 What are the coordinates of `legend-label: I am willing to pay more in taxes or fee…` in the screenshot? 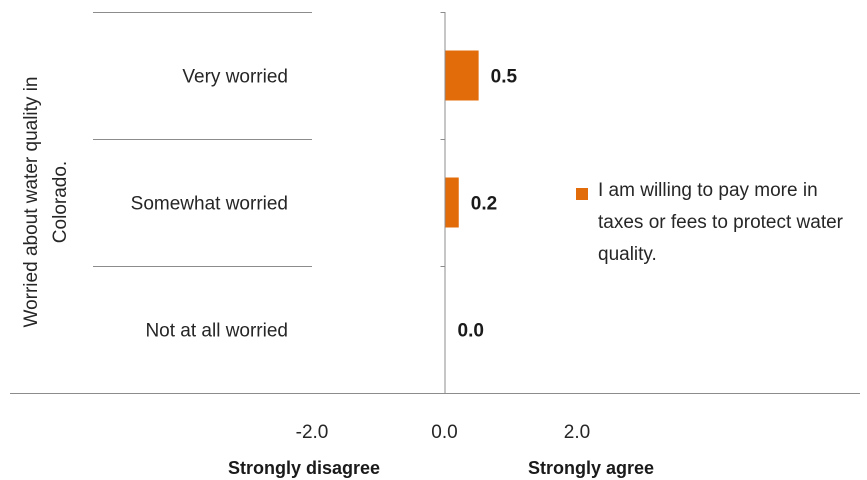 It's located at (721, 222).